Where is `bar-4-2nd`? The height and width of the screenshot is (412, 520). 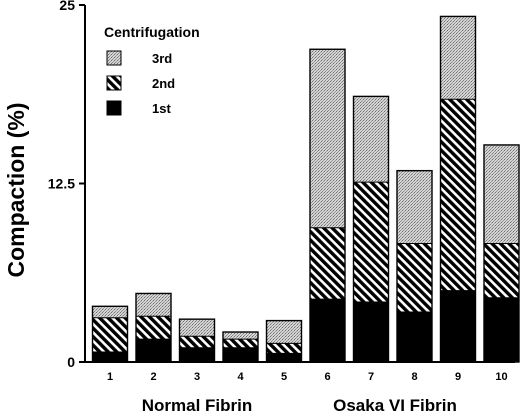 bar-4-2nd is located at coordinates (240, 343).